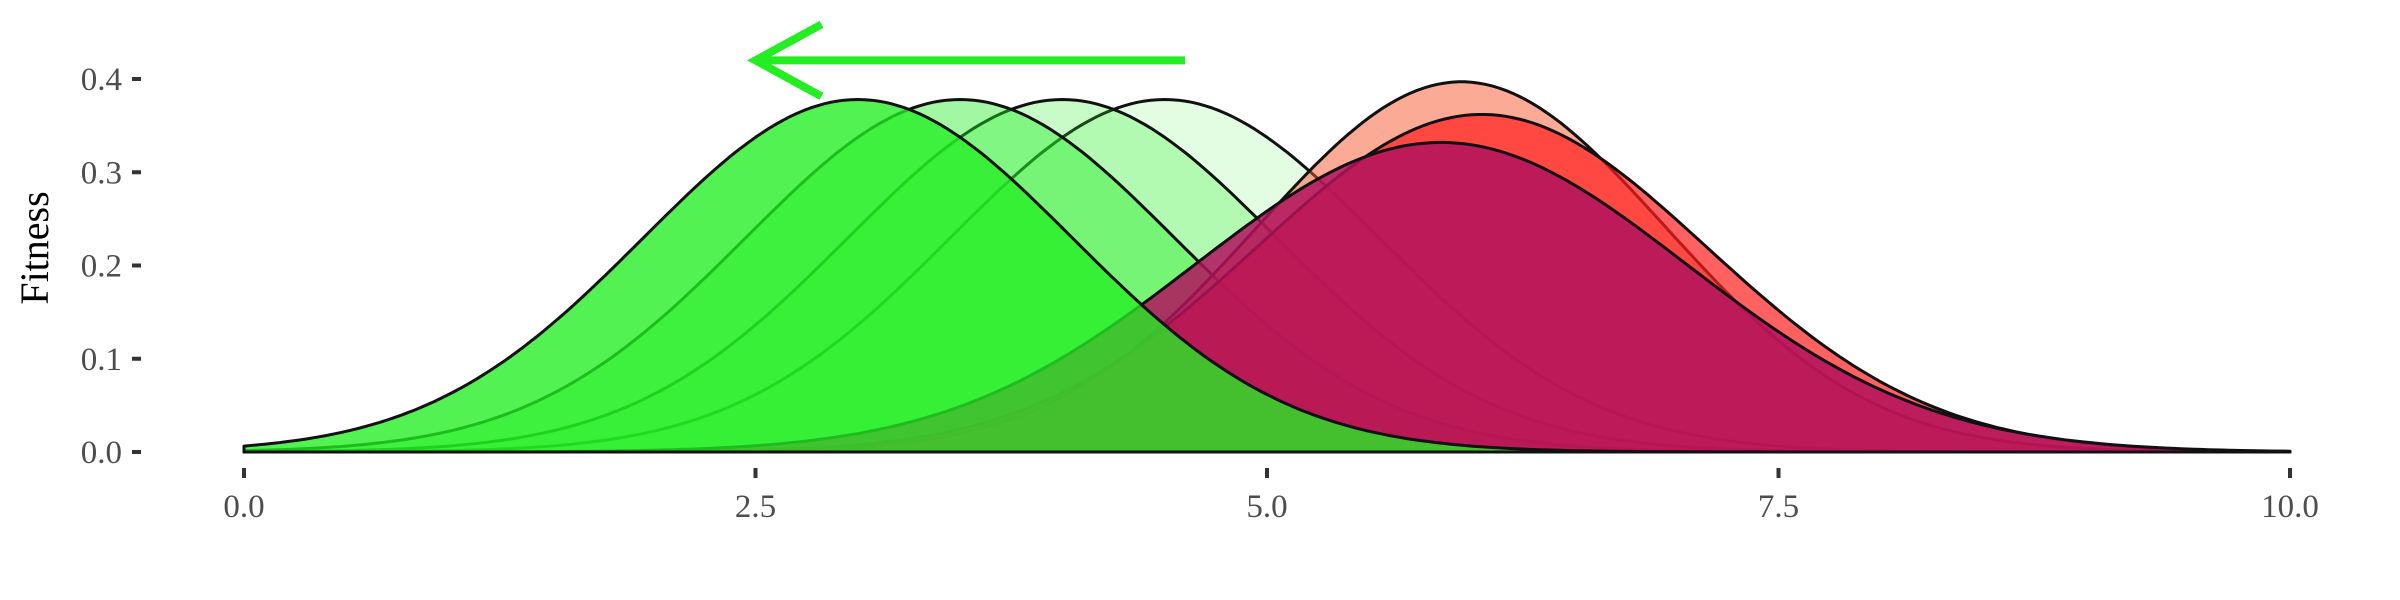  Describe the element at coordinates (101, 360) in the screenshot. I see `y-tick-label: 0.1` at that location.